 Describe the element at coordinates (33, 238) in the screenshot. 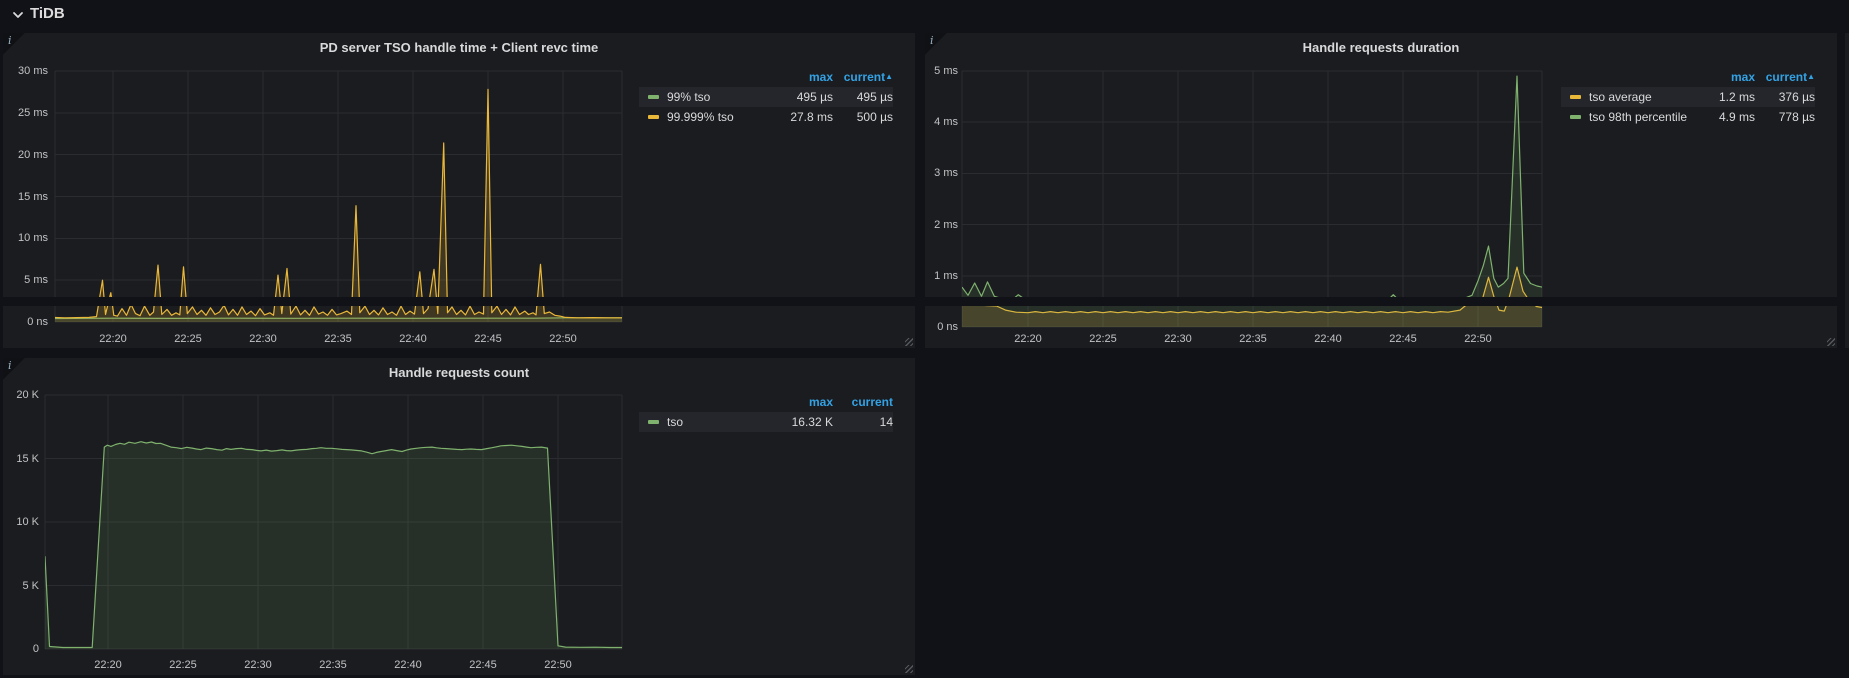

I see `y-axis-label: 10 ms` at that location.